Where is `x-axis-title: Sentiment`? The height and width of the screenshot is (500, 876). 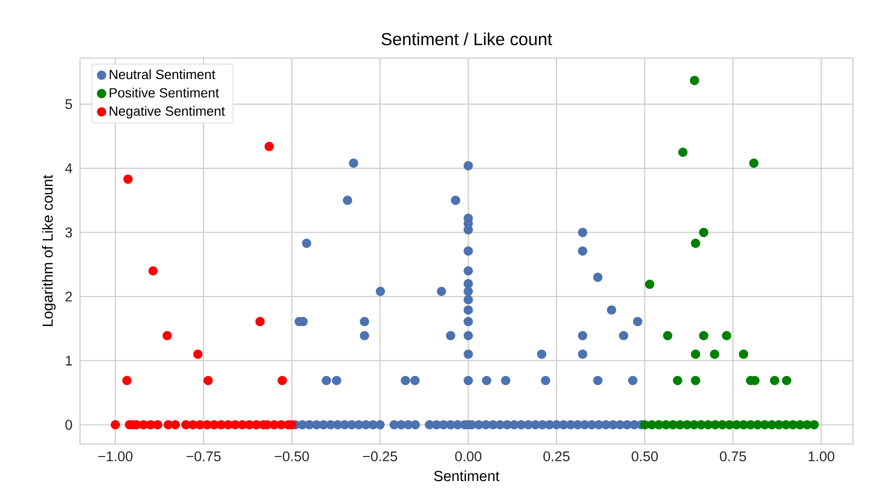 x-axis-title: Sentiment is located at coordinates (467, 476).